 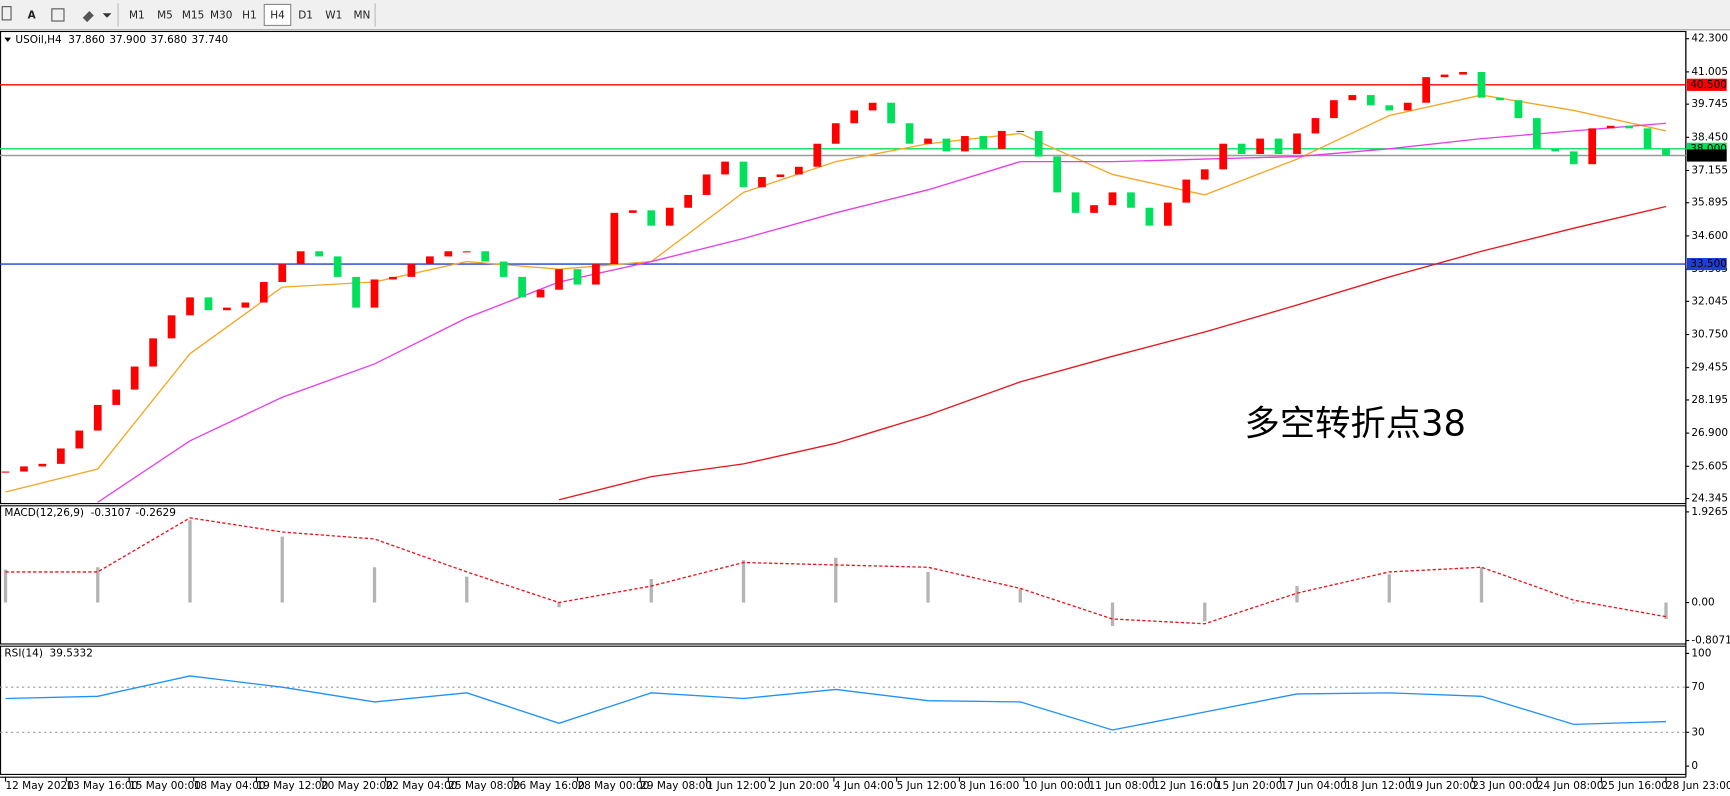 What do you see at coordinates (277, 15) in the screenshot?
I see `period-button: H4` at bounding box center [277, 15].